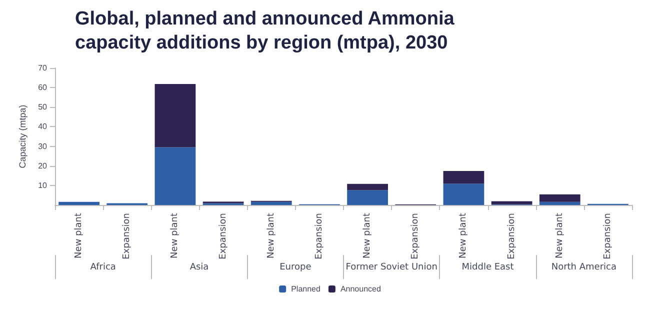  What do you see at coordinates (43, 127) in the screenshot?
I see `y-tick-label: 40` at bounding box center [43, 127].